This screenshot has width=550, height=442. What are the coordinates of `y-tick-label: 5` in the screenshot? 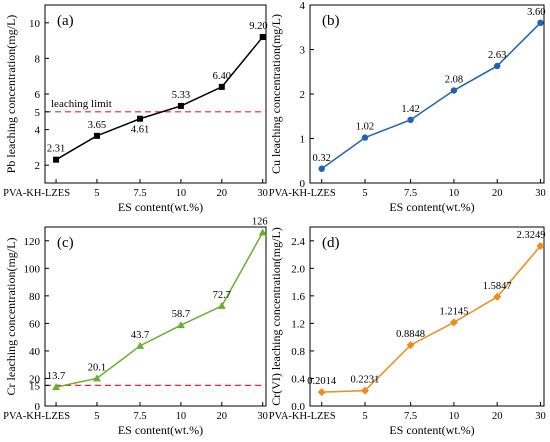 It's located at (38, 113).